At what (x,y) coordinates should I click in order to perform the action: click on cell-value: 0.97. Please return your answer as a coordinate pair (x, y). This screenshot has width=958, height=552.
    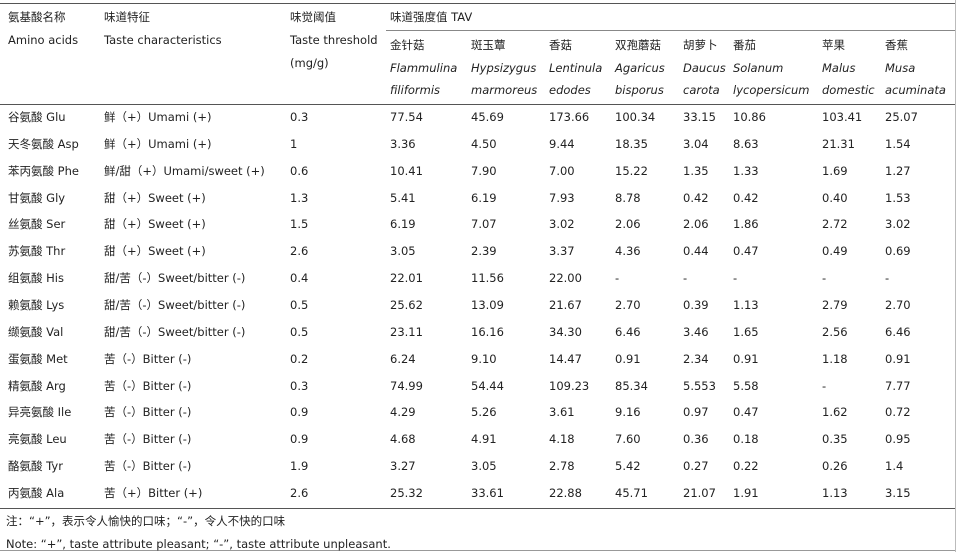
    Looking at the image, I should click on (696, 412).